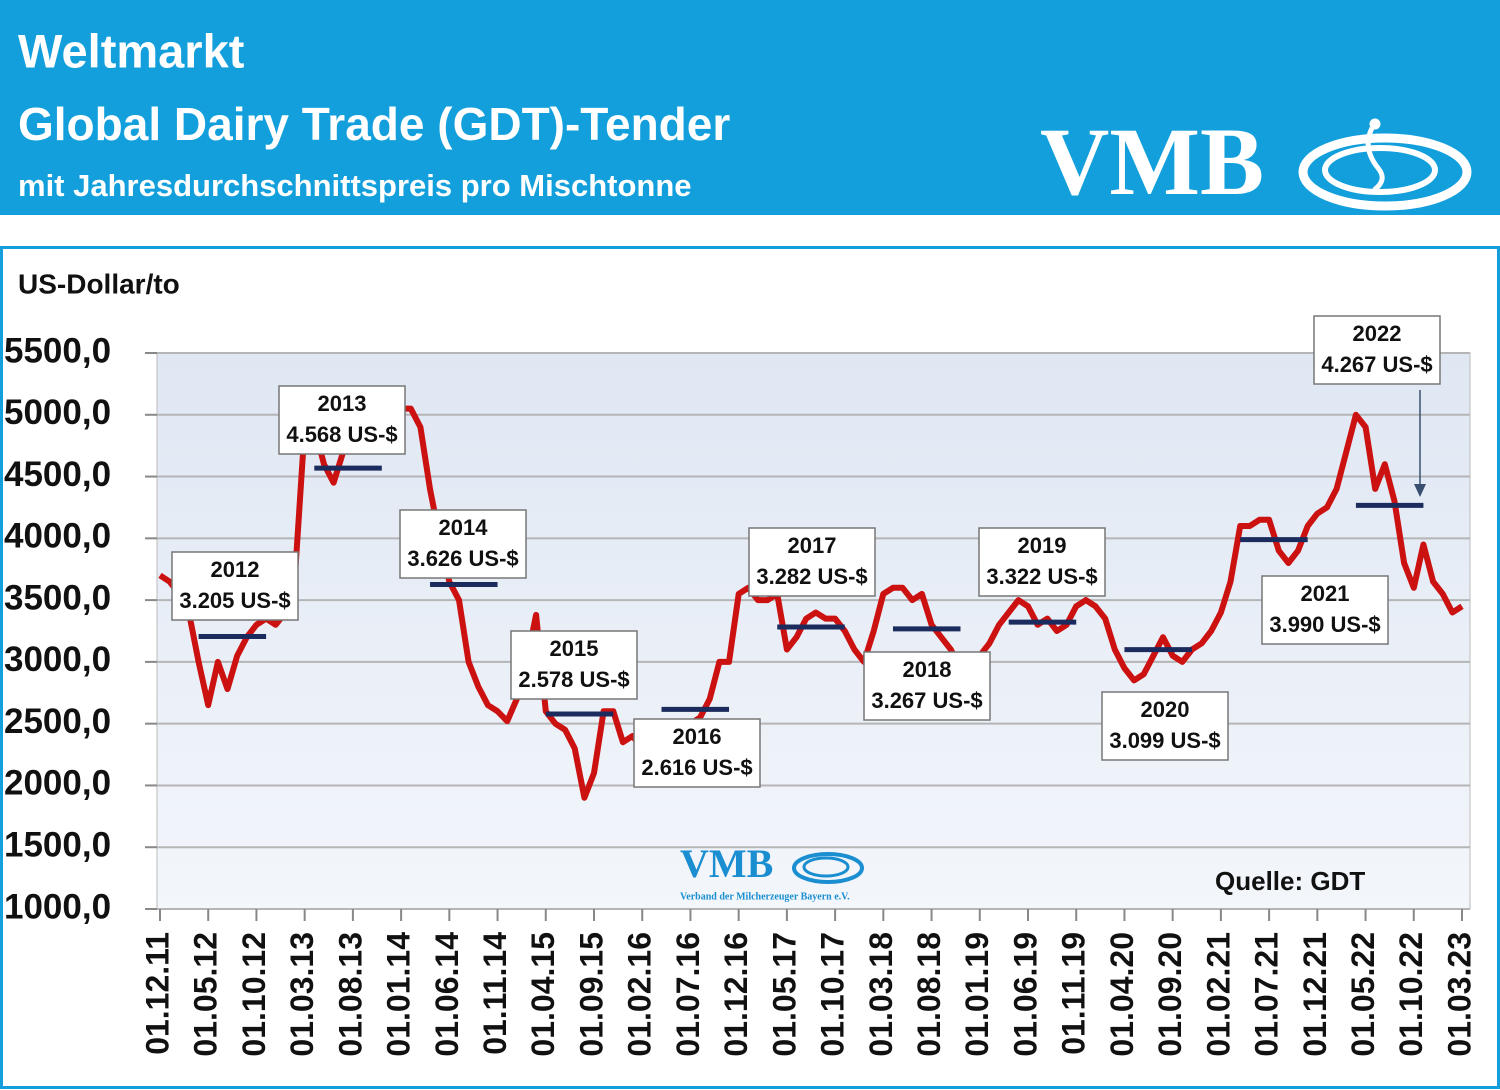 The width and height of the screenshot is (1500, 1090). What do you see at coordinates (811, 576) in the screenshot?
I see `annotation-value: 3.282 US-$` at bounding box center [811, 576].